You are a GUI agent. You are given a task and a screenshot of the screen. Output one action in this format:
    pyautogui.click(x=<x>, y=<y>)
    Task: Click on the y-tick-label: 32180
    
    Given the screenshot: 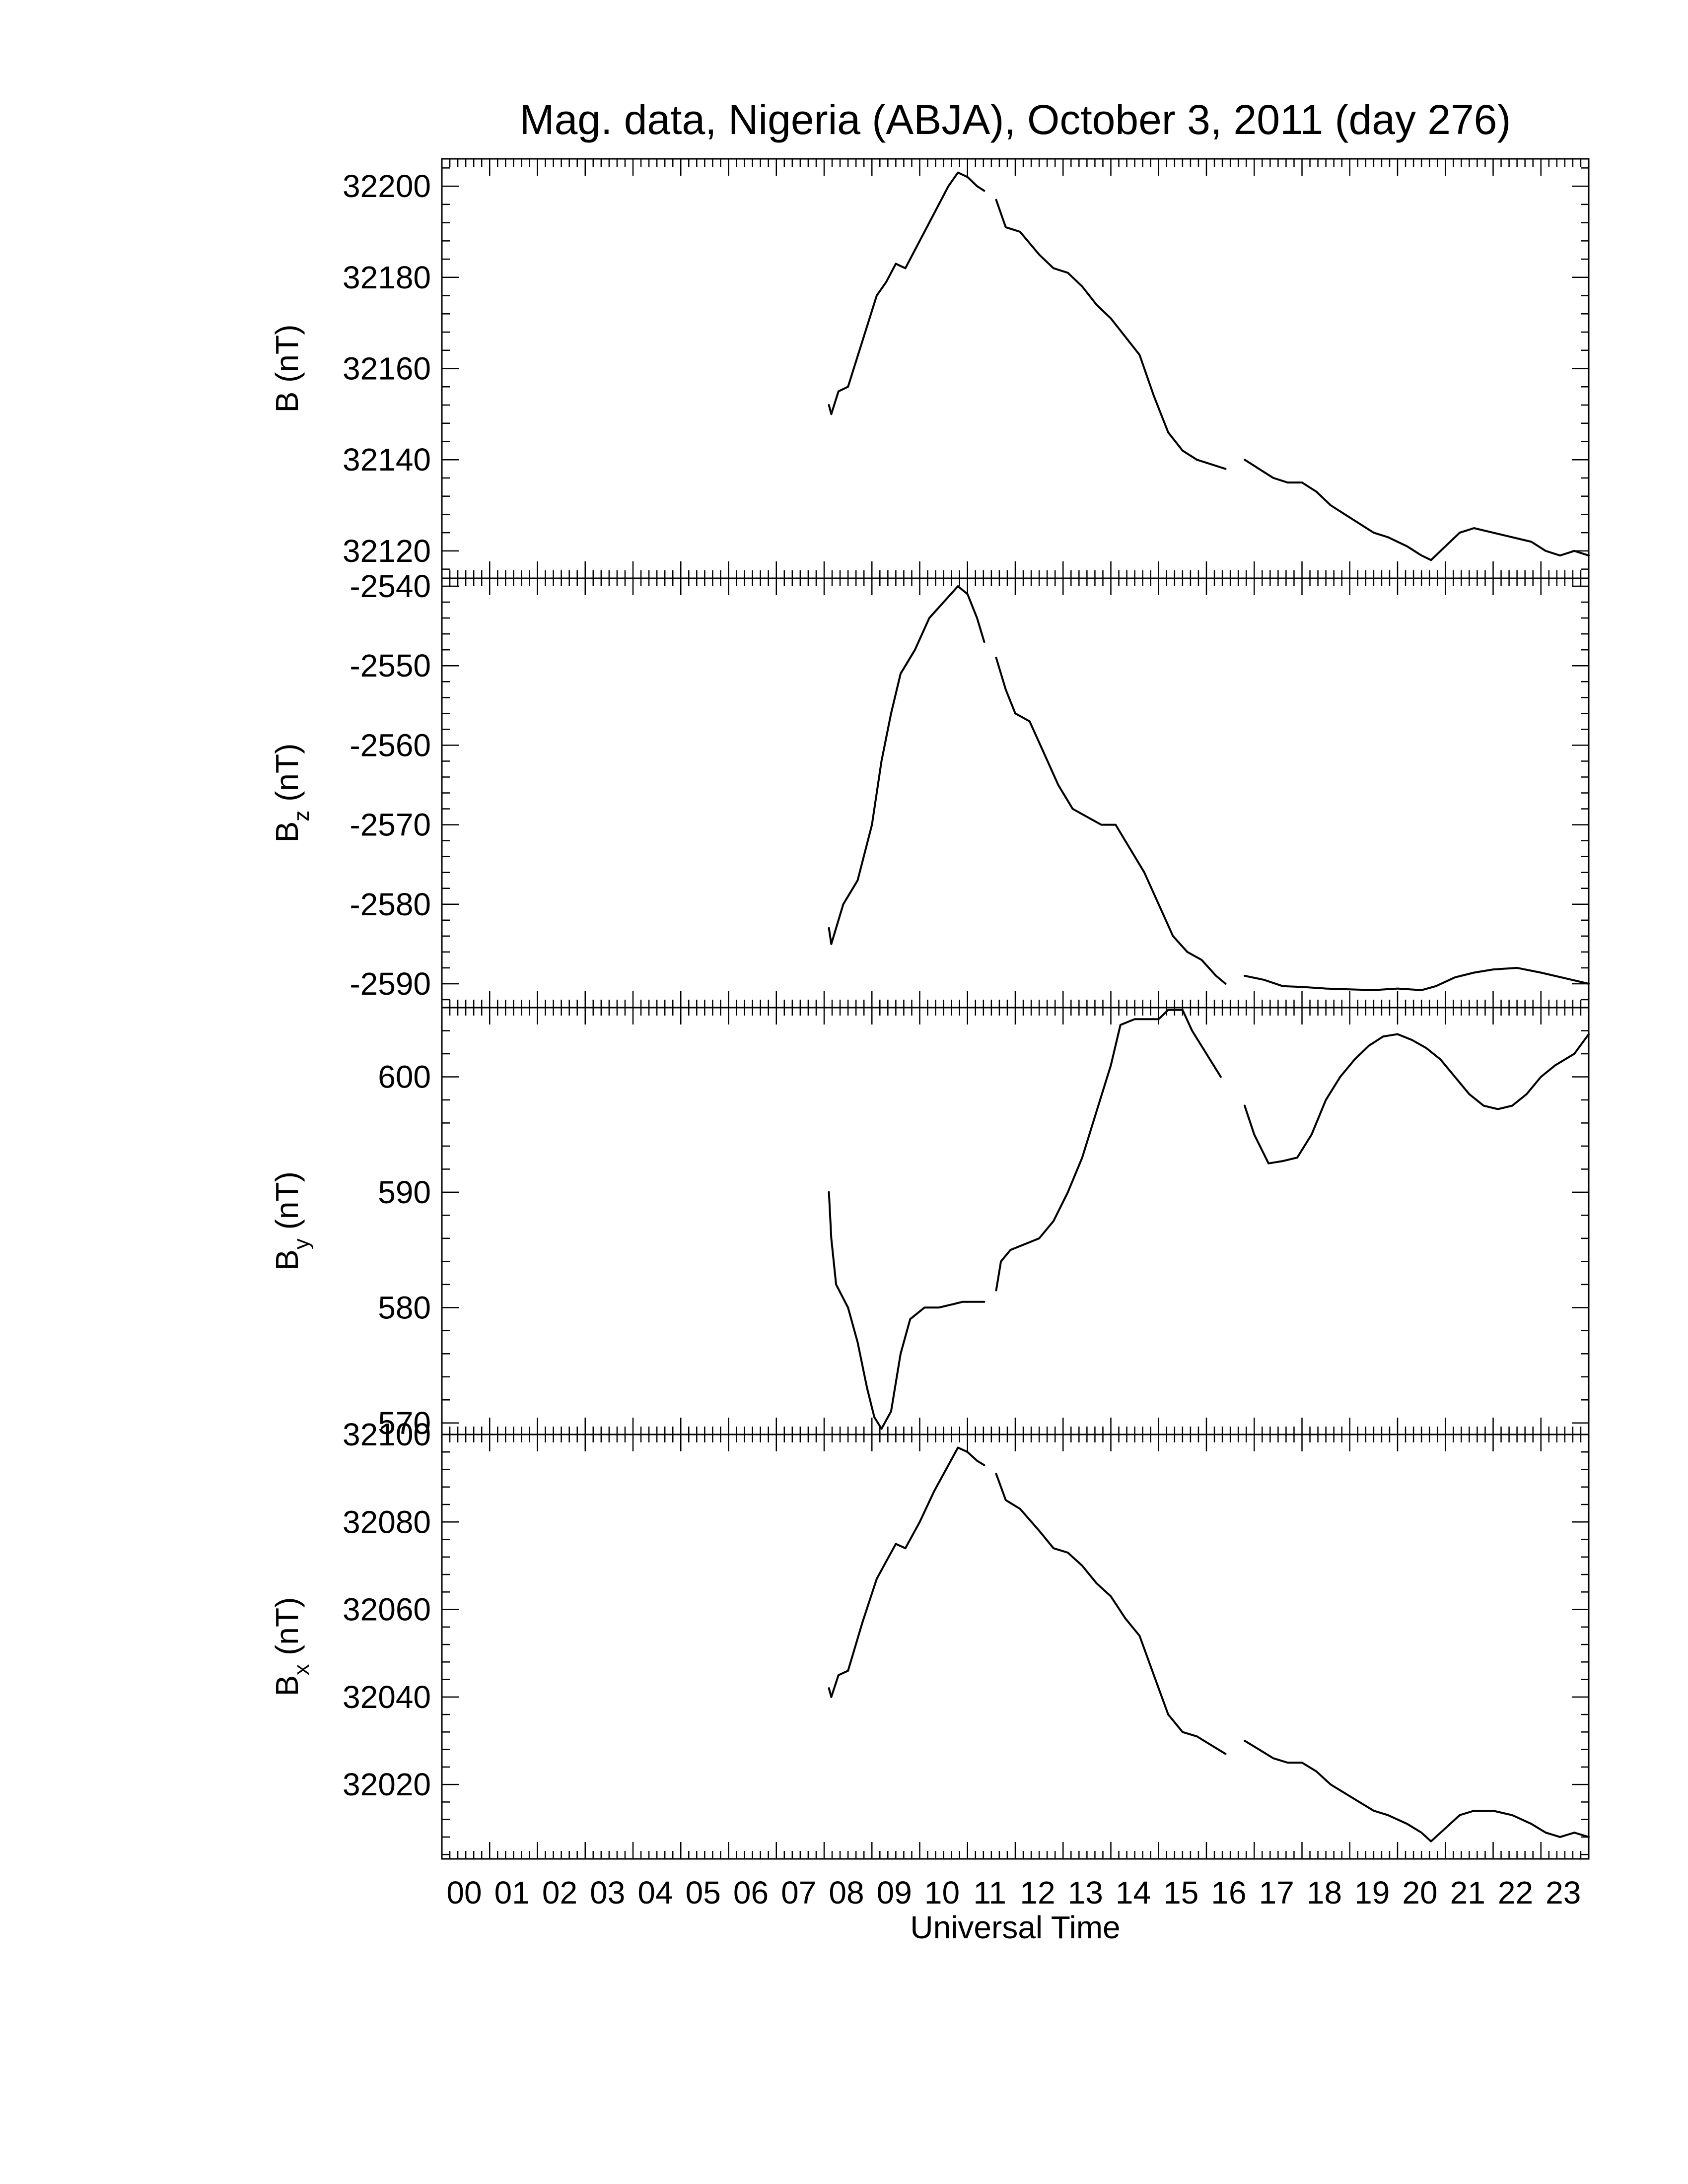 What is the action you would take?
    pyautogui.click(x=387, y=277)
    